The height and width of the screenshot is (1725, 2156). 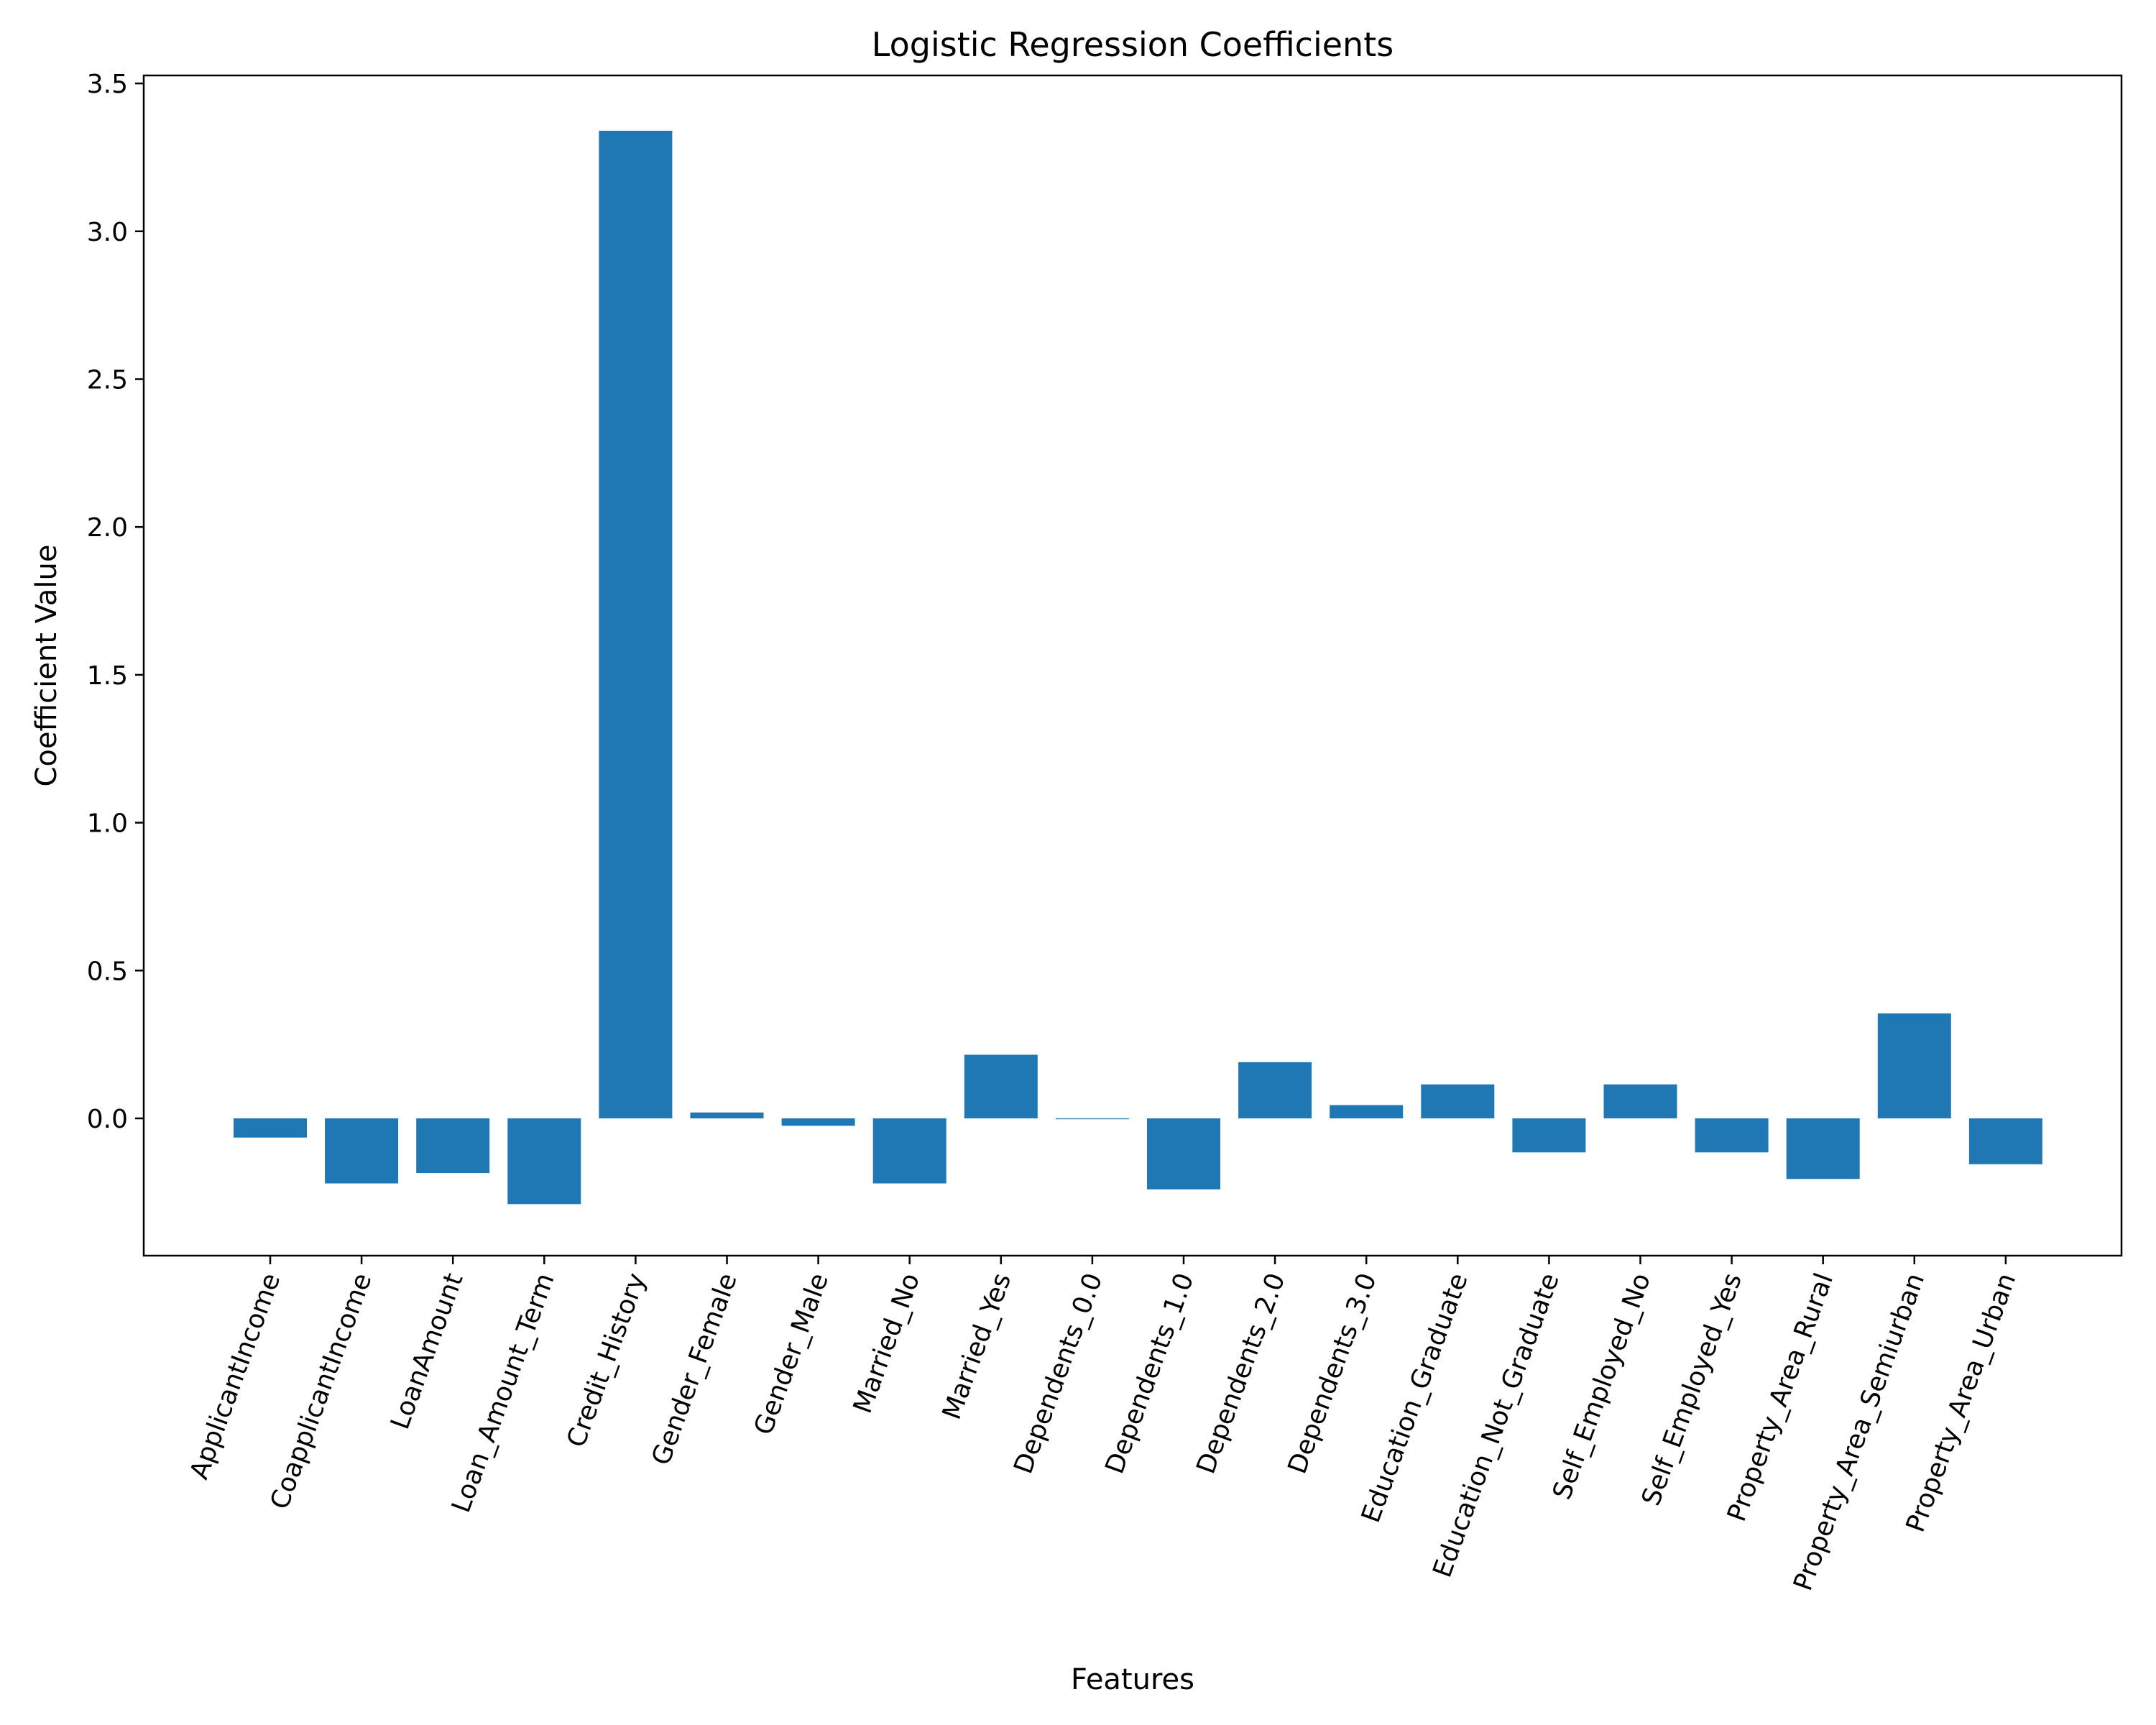 What do you see at coordinates (544, 1161) in the screenshot?
I see `bar-Loan_Amount_Term` at bounding box center [544, 1161].